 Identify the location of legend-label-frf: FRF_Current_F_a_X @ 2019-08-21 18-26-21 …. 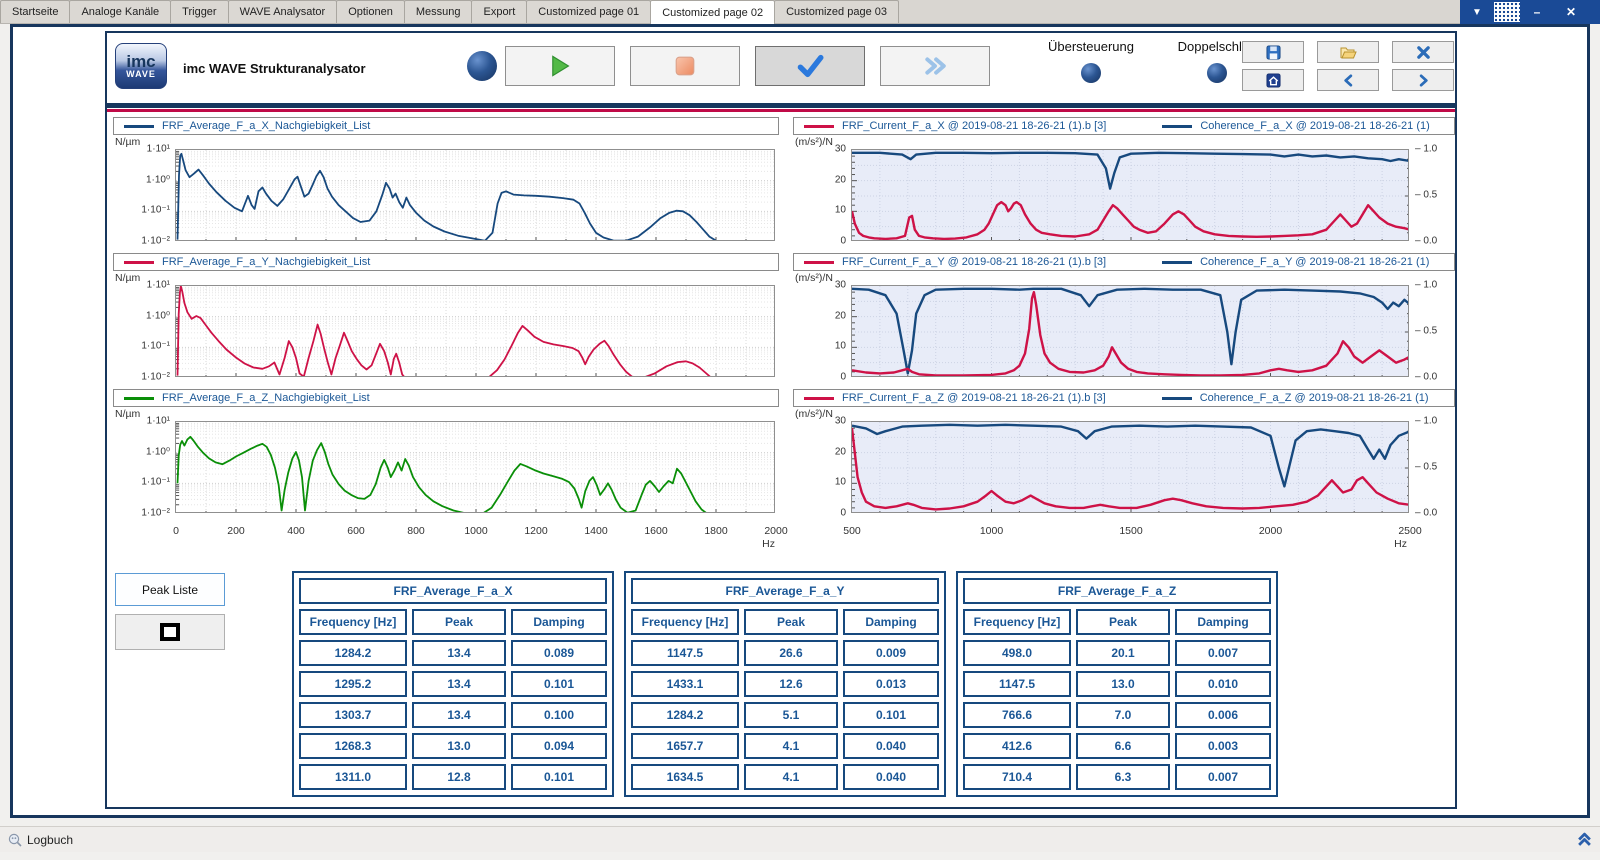
(974, 126).